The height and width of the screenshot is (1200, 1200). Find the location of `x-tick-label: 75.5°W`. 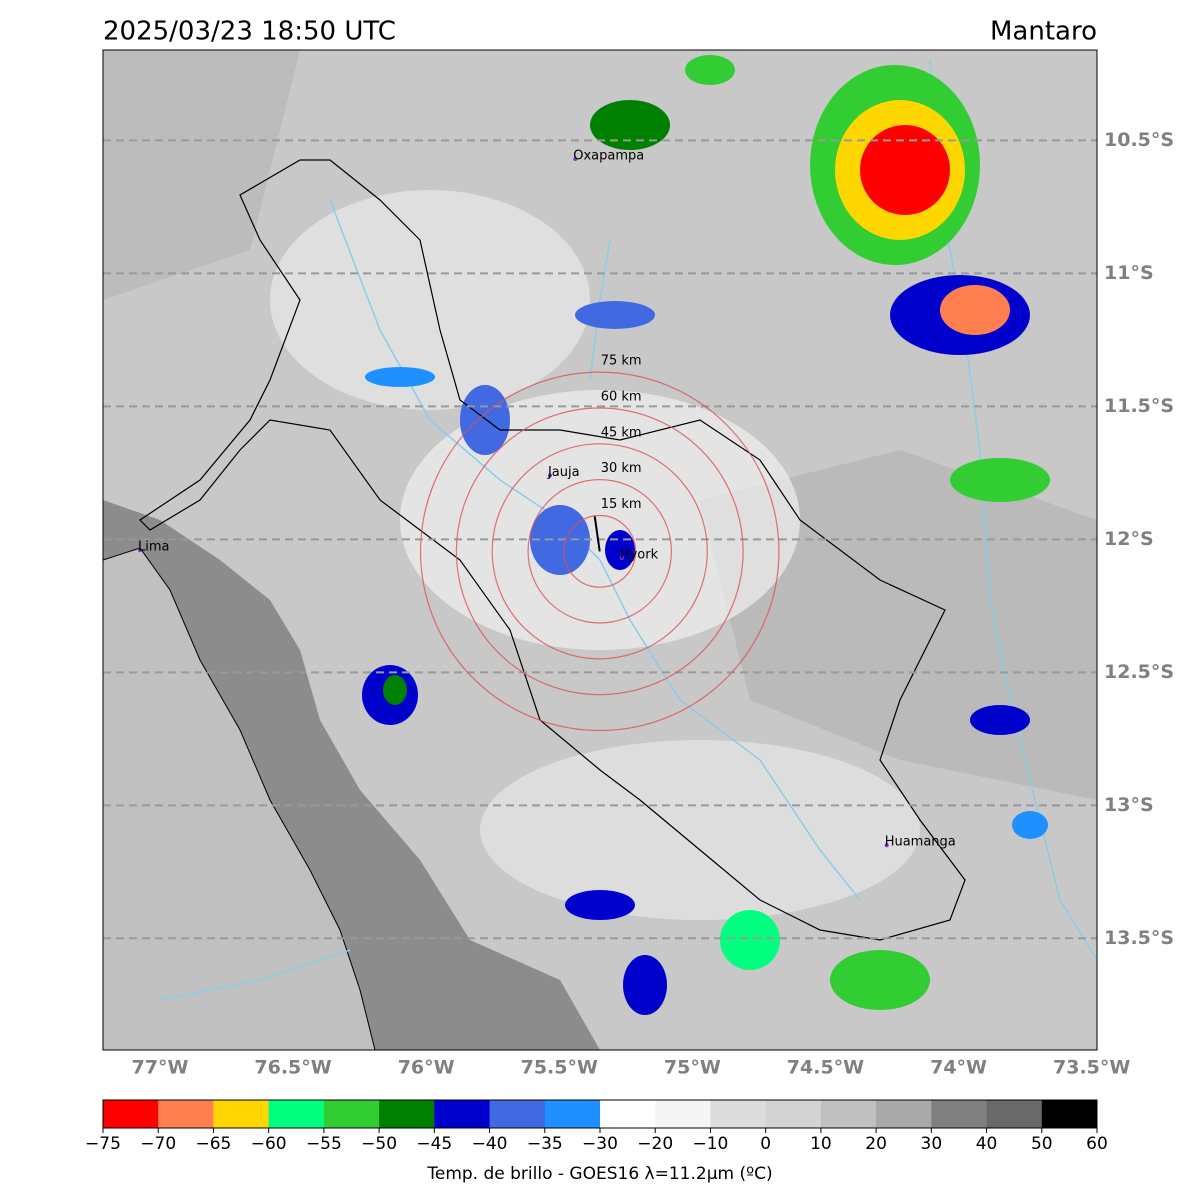

x-tick-label: 75.5°W is located at coordinates (559, 1068).